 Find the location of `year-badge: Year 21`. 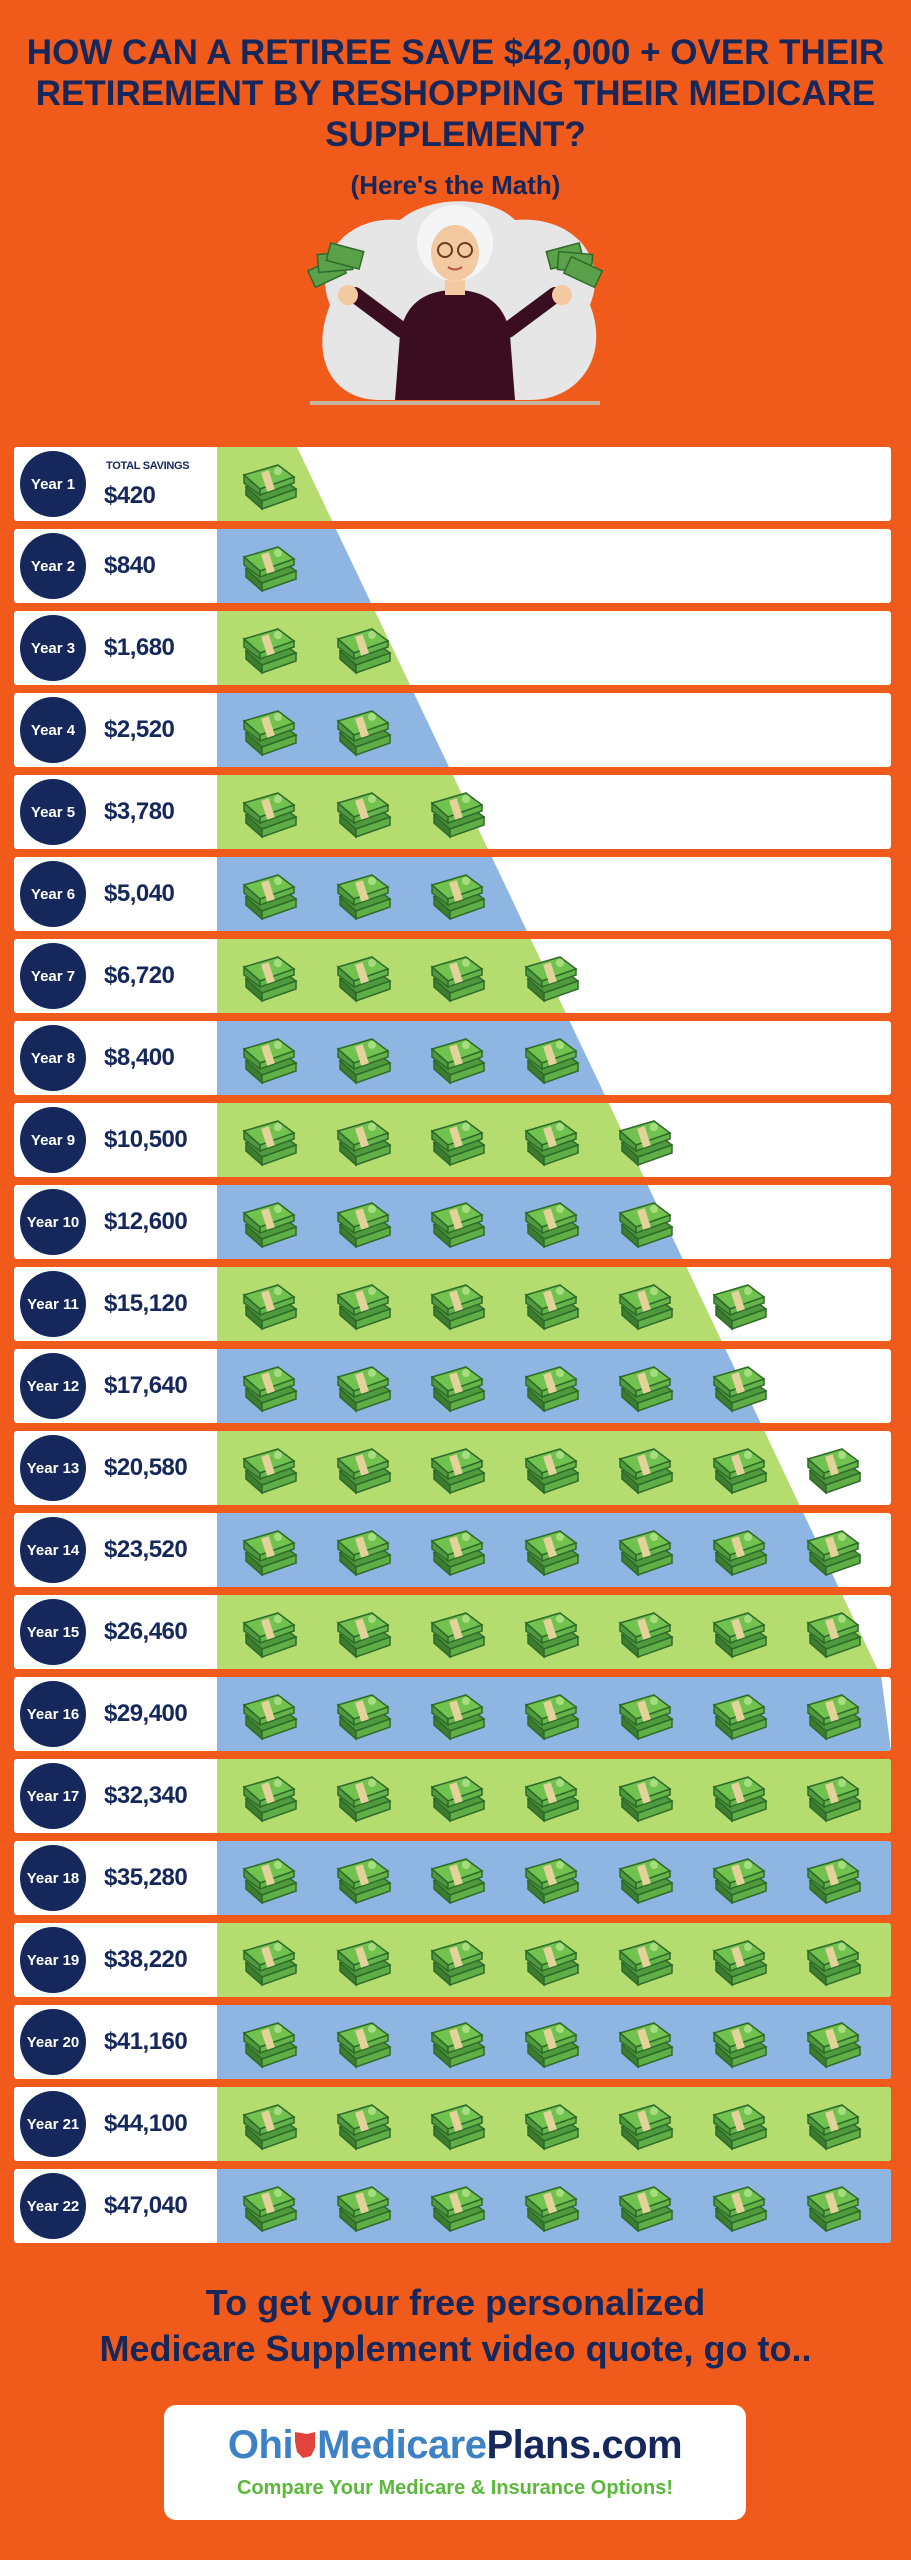

year-badge: Year 21 is located at coordinates (53, 2124).